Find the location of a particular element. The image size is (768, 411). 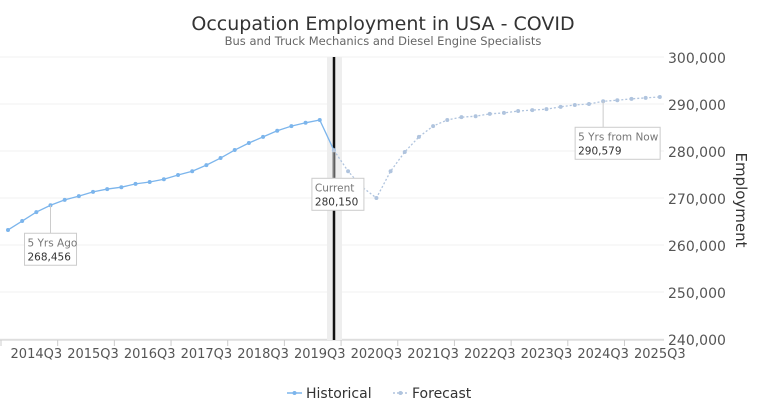

y-tick-label: 300,000 is located at coordinates (697, 59).